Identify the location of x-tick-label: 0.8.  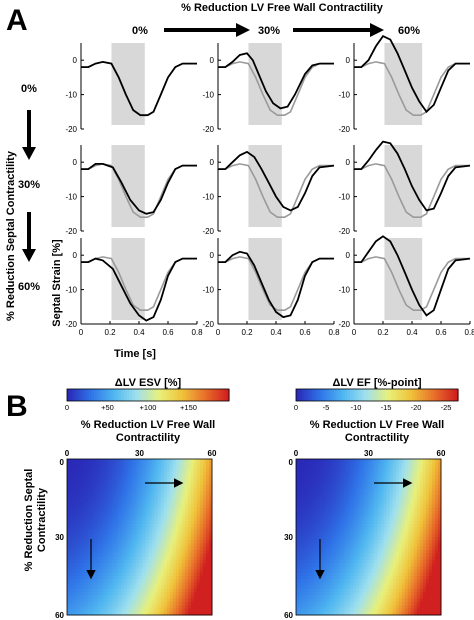
(469, 332).